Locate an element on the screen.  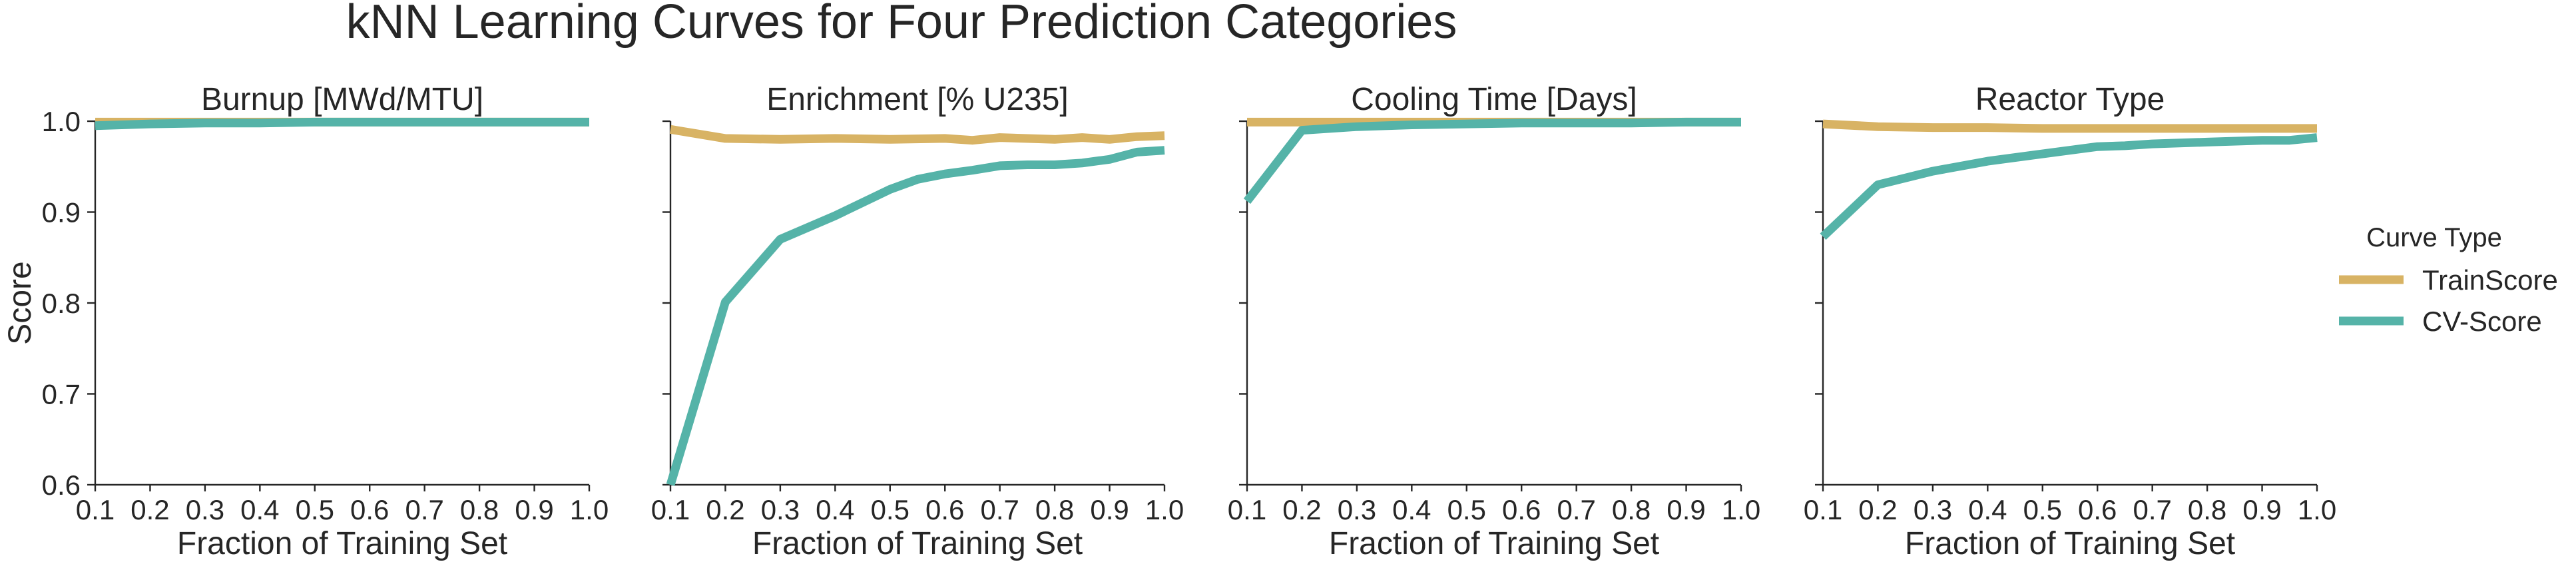
legend-title: Curve Type is located at coordinates (2434, 238).